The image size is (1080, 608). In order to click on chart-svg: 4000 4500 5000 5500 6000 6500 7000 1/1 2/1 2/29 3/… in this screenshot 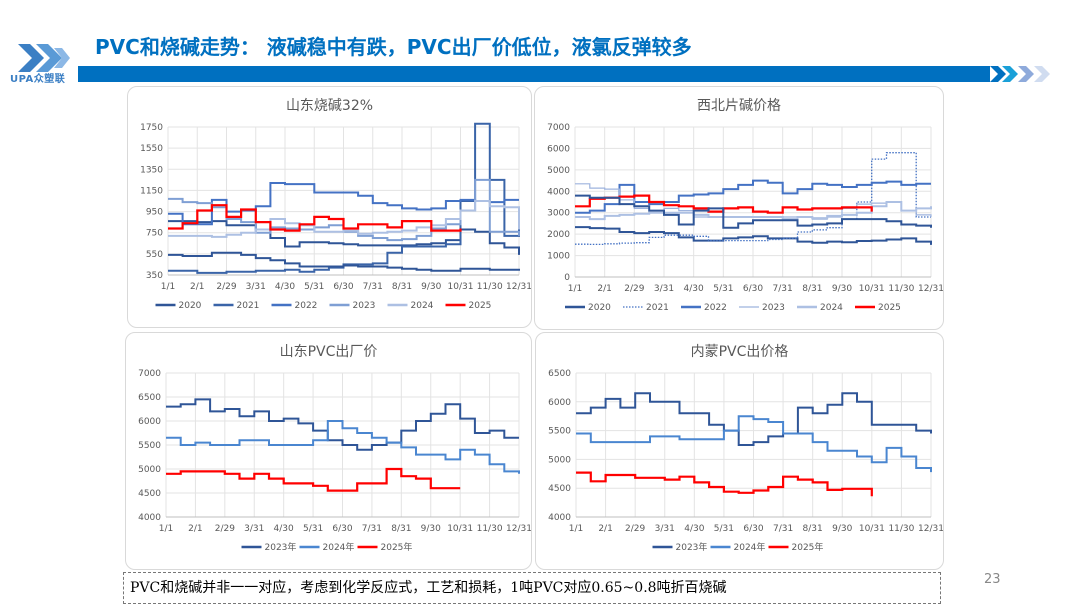, I will do `click(334, 461)`.